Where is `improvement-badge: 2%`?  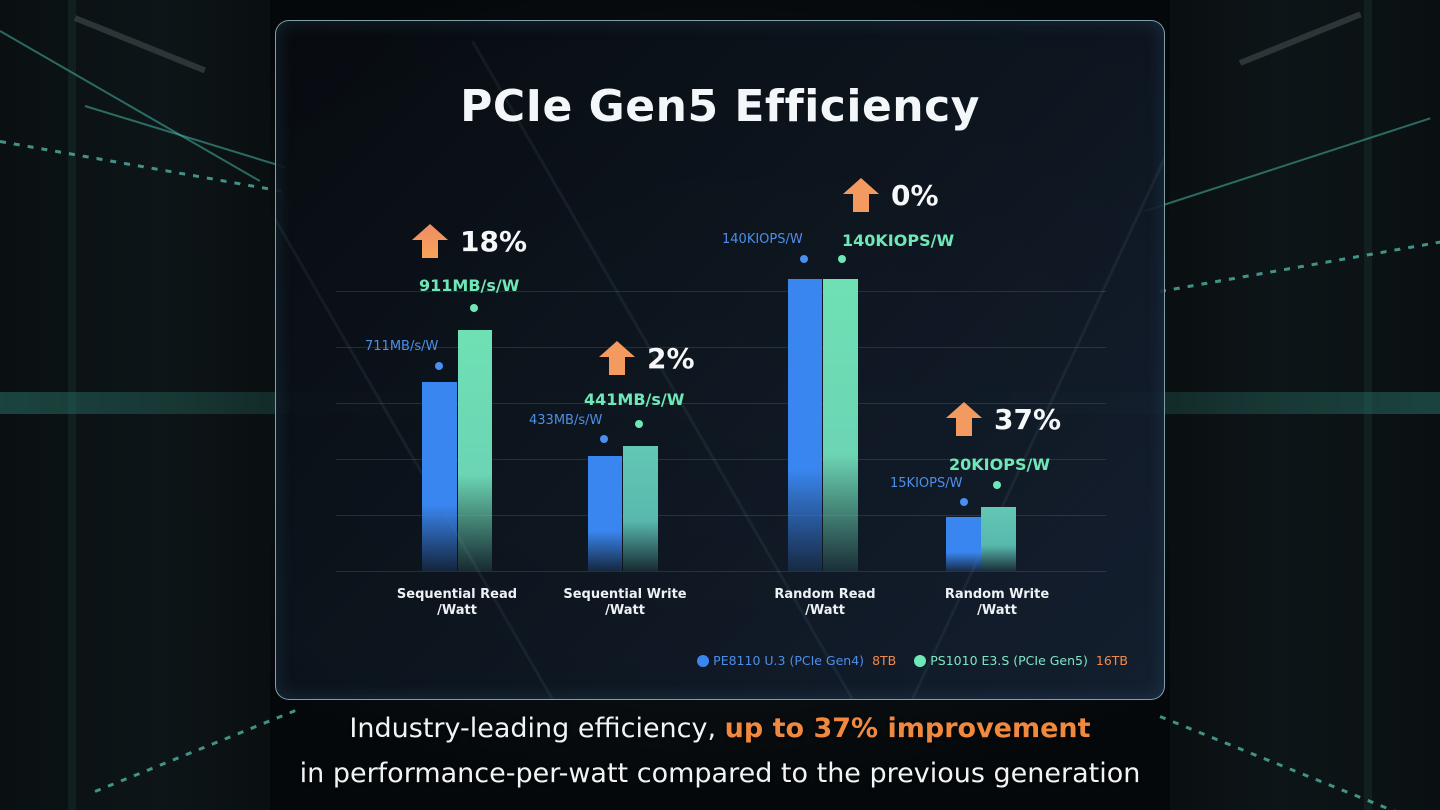 improvement-badge: 2% is located at coordinates (647, 358).